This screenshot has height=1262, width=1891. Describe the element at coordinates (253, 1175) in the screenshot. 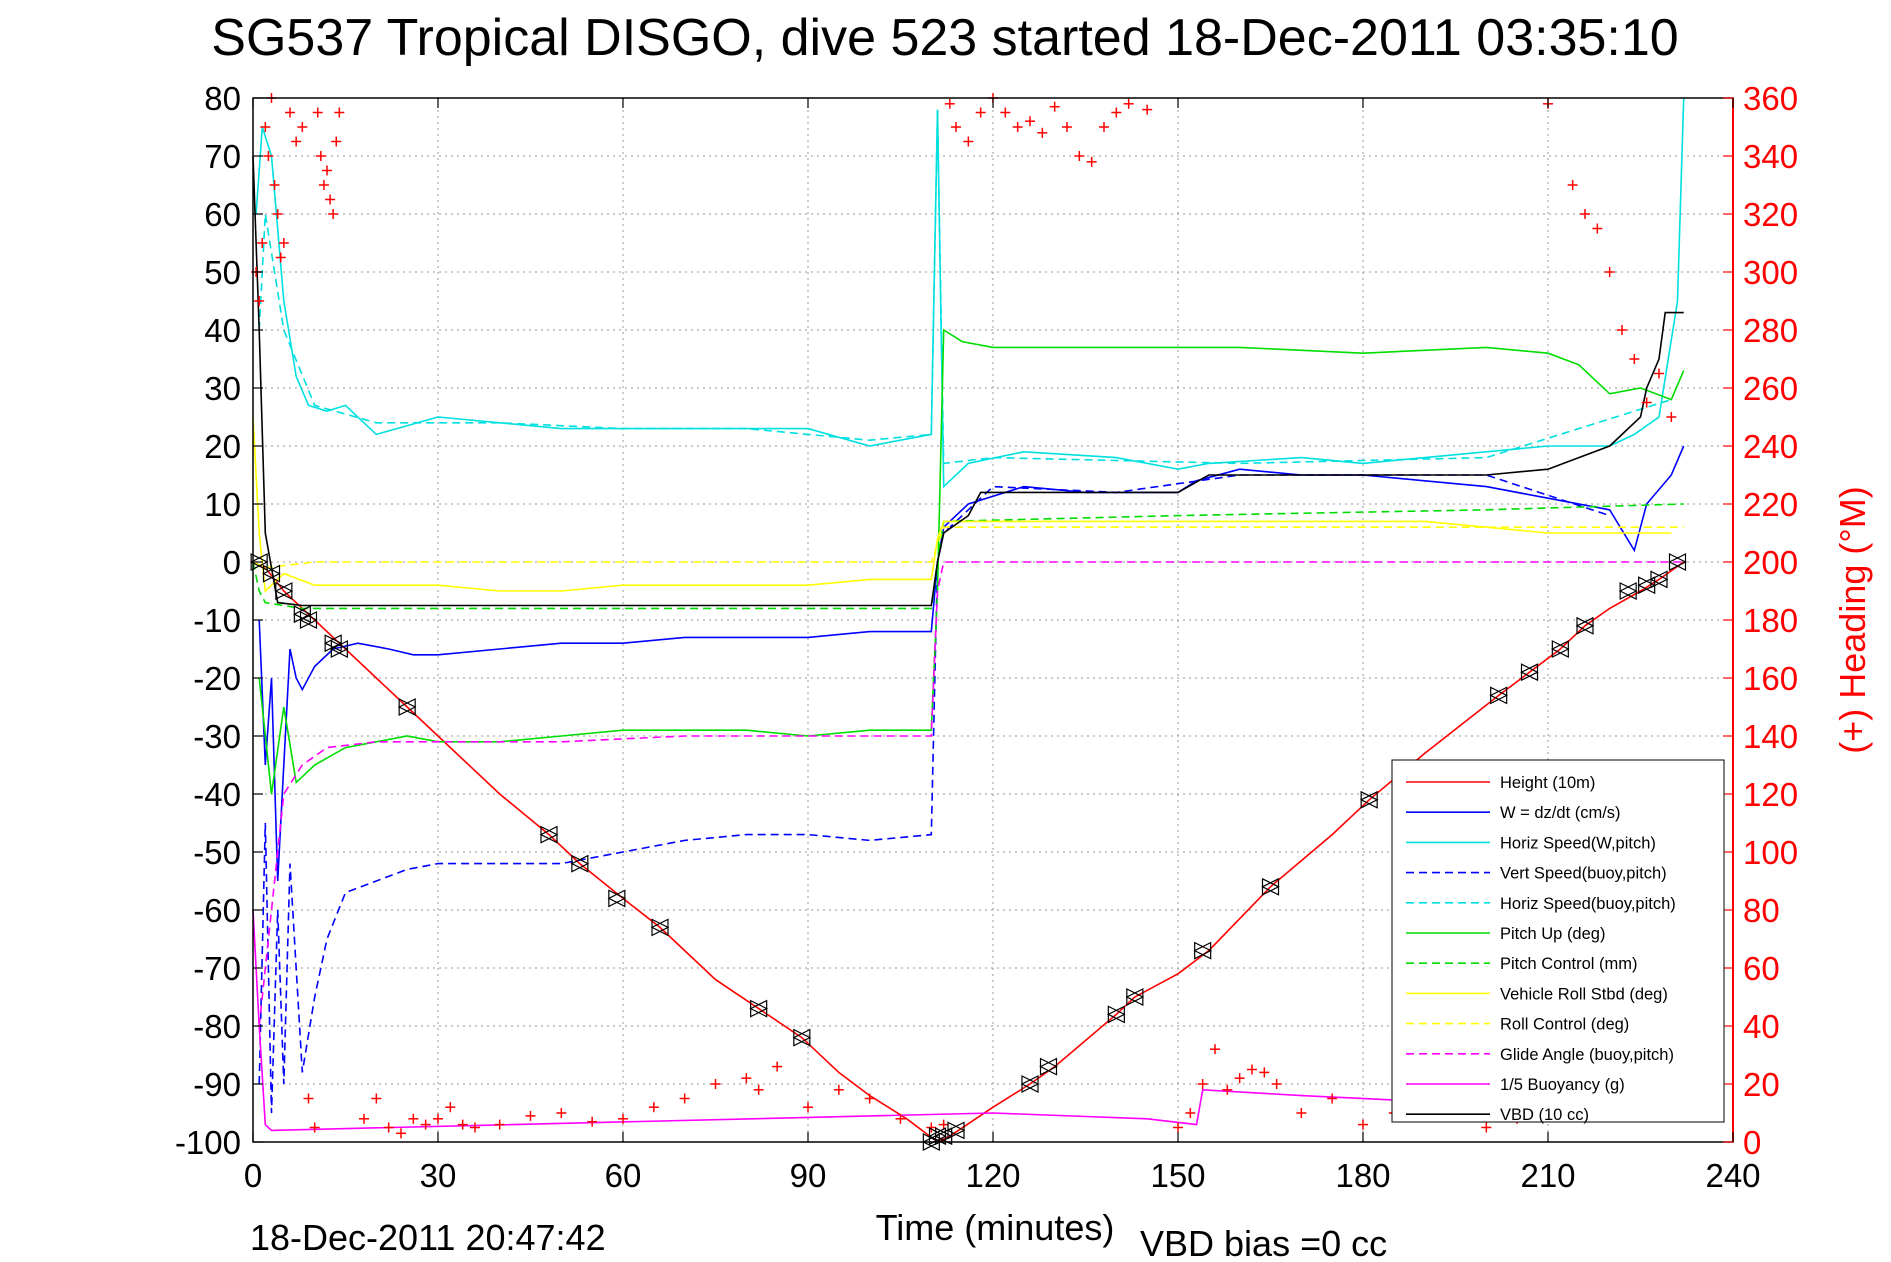

I see `x-tick-label: 0` at that location.